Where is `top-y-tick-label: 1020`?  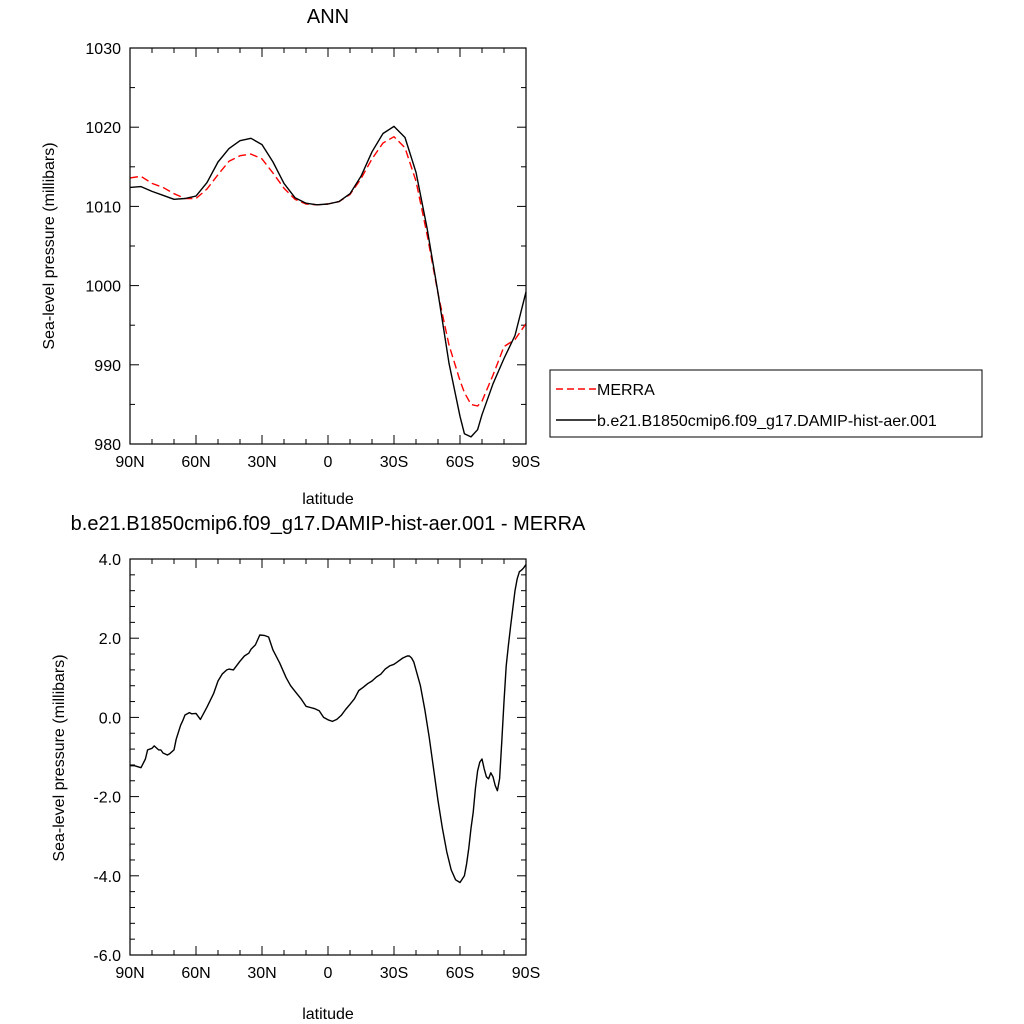
top-y-tick-label: 1020 is located at coordinates (103, 128).